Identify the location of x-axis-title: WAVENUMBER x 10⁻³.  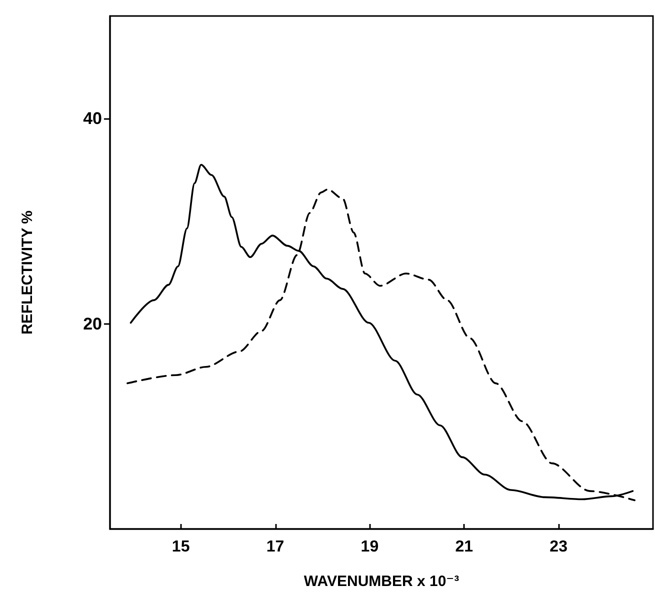
(382, 581).